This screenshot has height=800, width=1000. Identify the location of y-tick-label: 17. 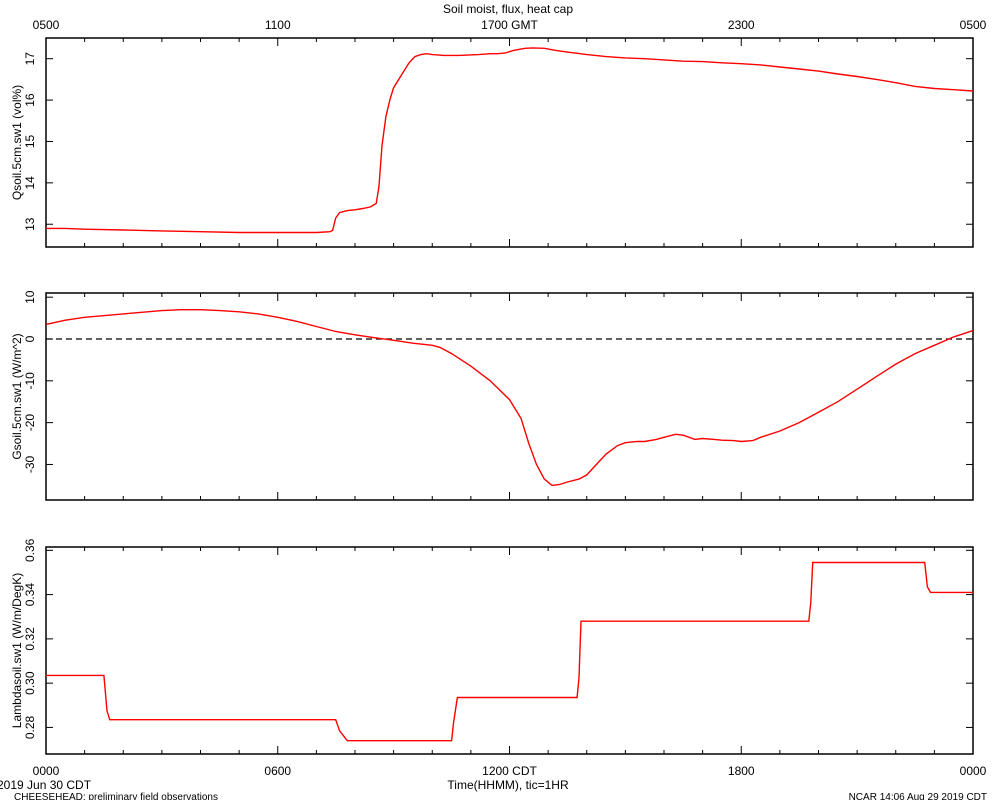
(30, 59).